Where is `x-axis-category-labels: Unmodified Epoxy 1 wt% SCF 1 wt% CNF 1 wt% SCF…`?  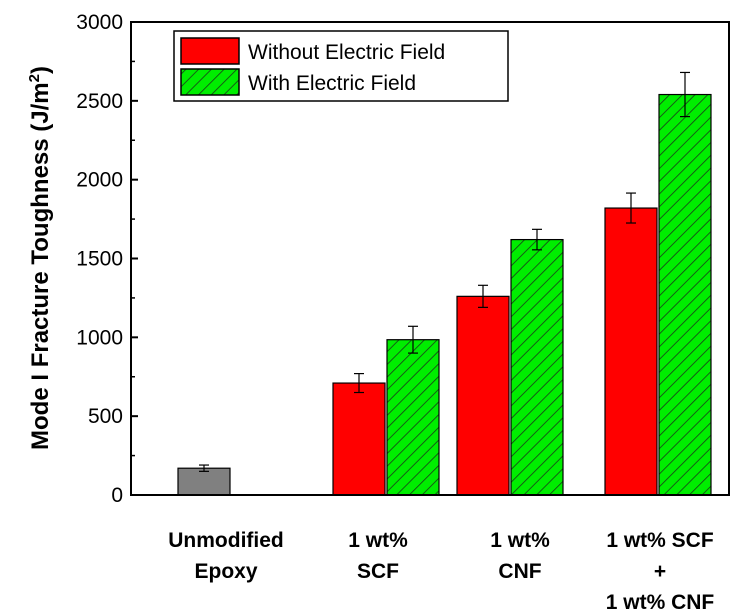 x-axis-category-labels: Unmodified Epoxy 1 wt% SCF 1 wt% CNF 1 wt% SCF… is located at coordinates (441, 571).